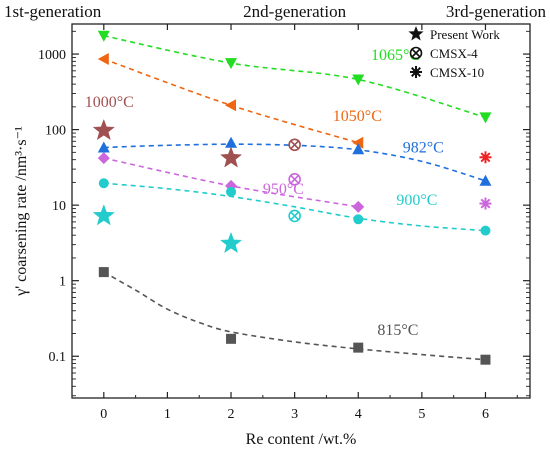 The height and width of the screenshot is (461, 550). I want to click on temperature-label: 982°C, so click(423, 147).